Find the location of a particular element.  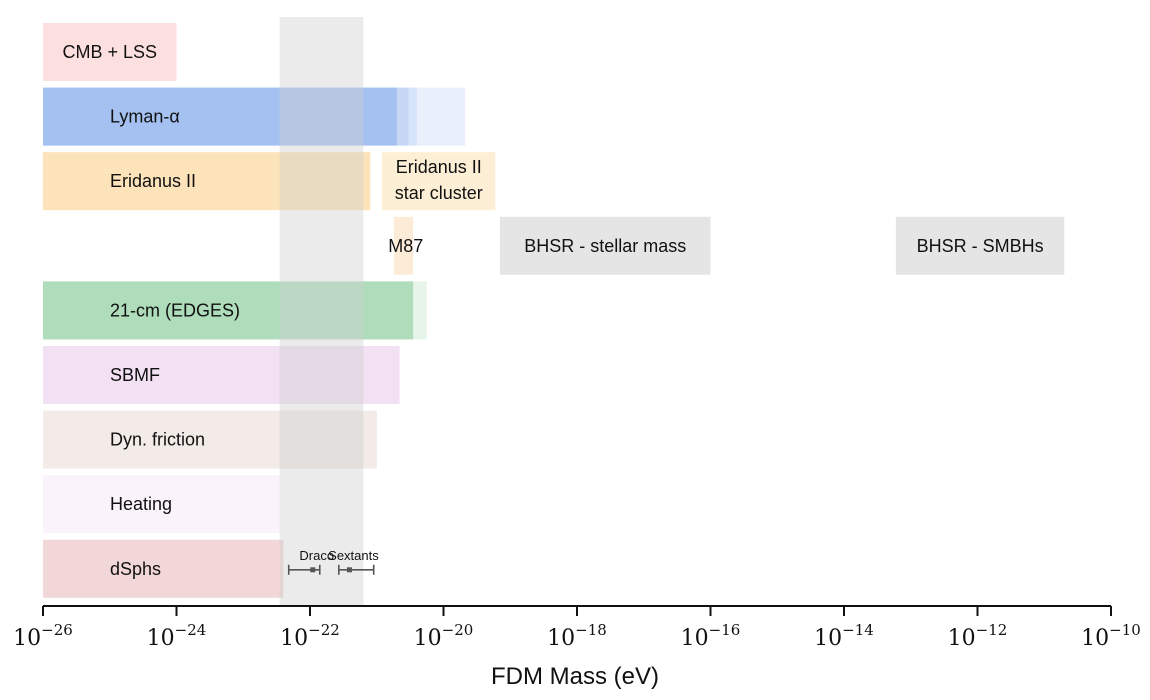

label-bhsr-stellar-mass: BHSR - stellar mass is located at coordinates (605, 246).